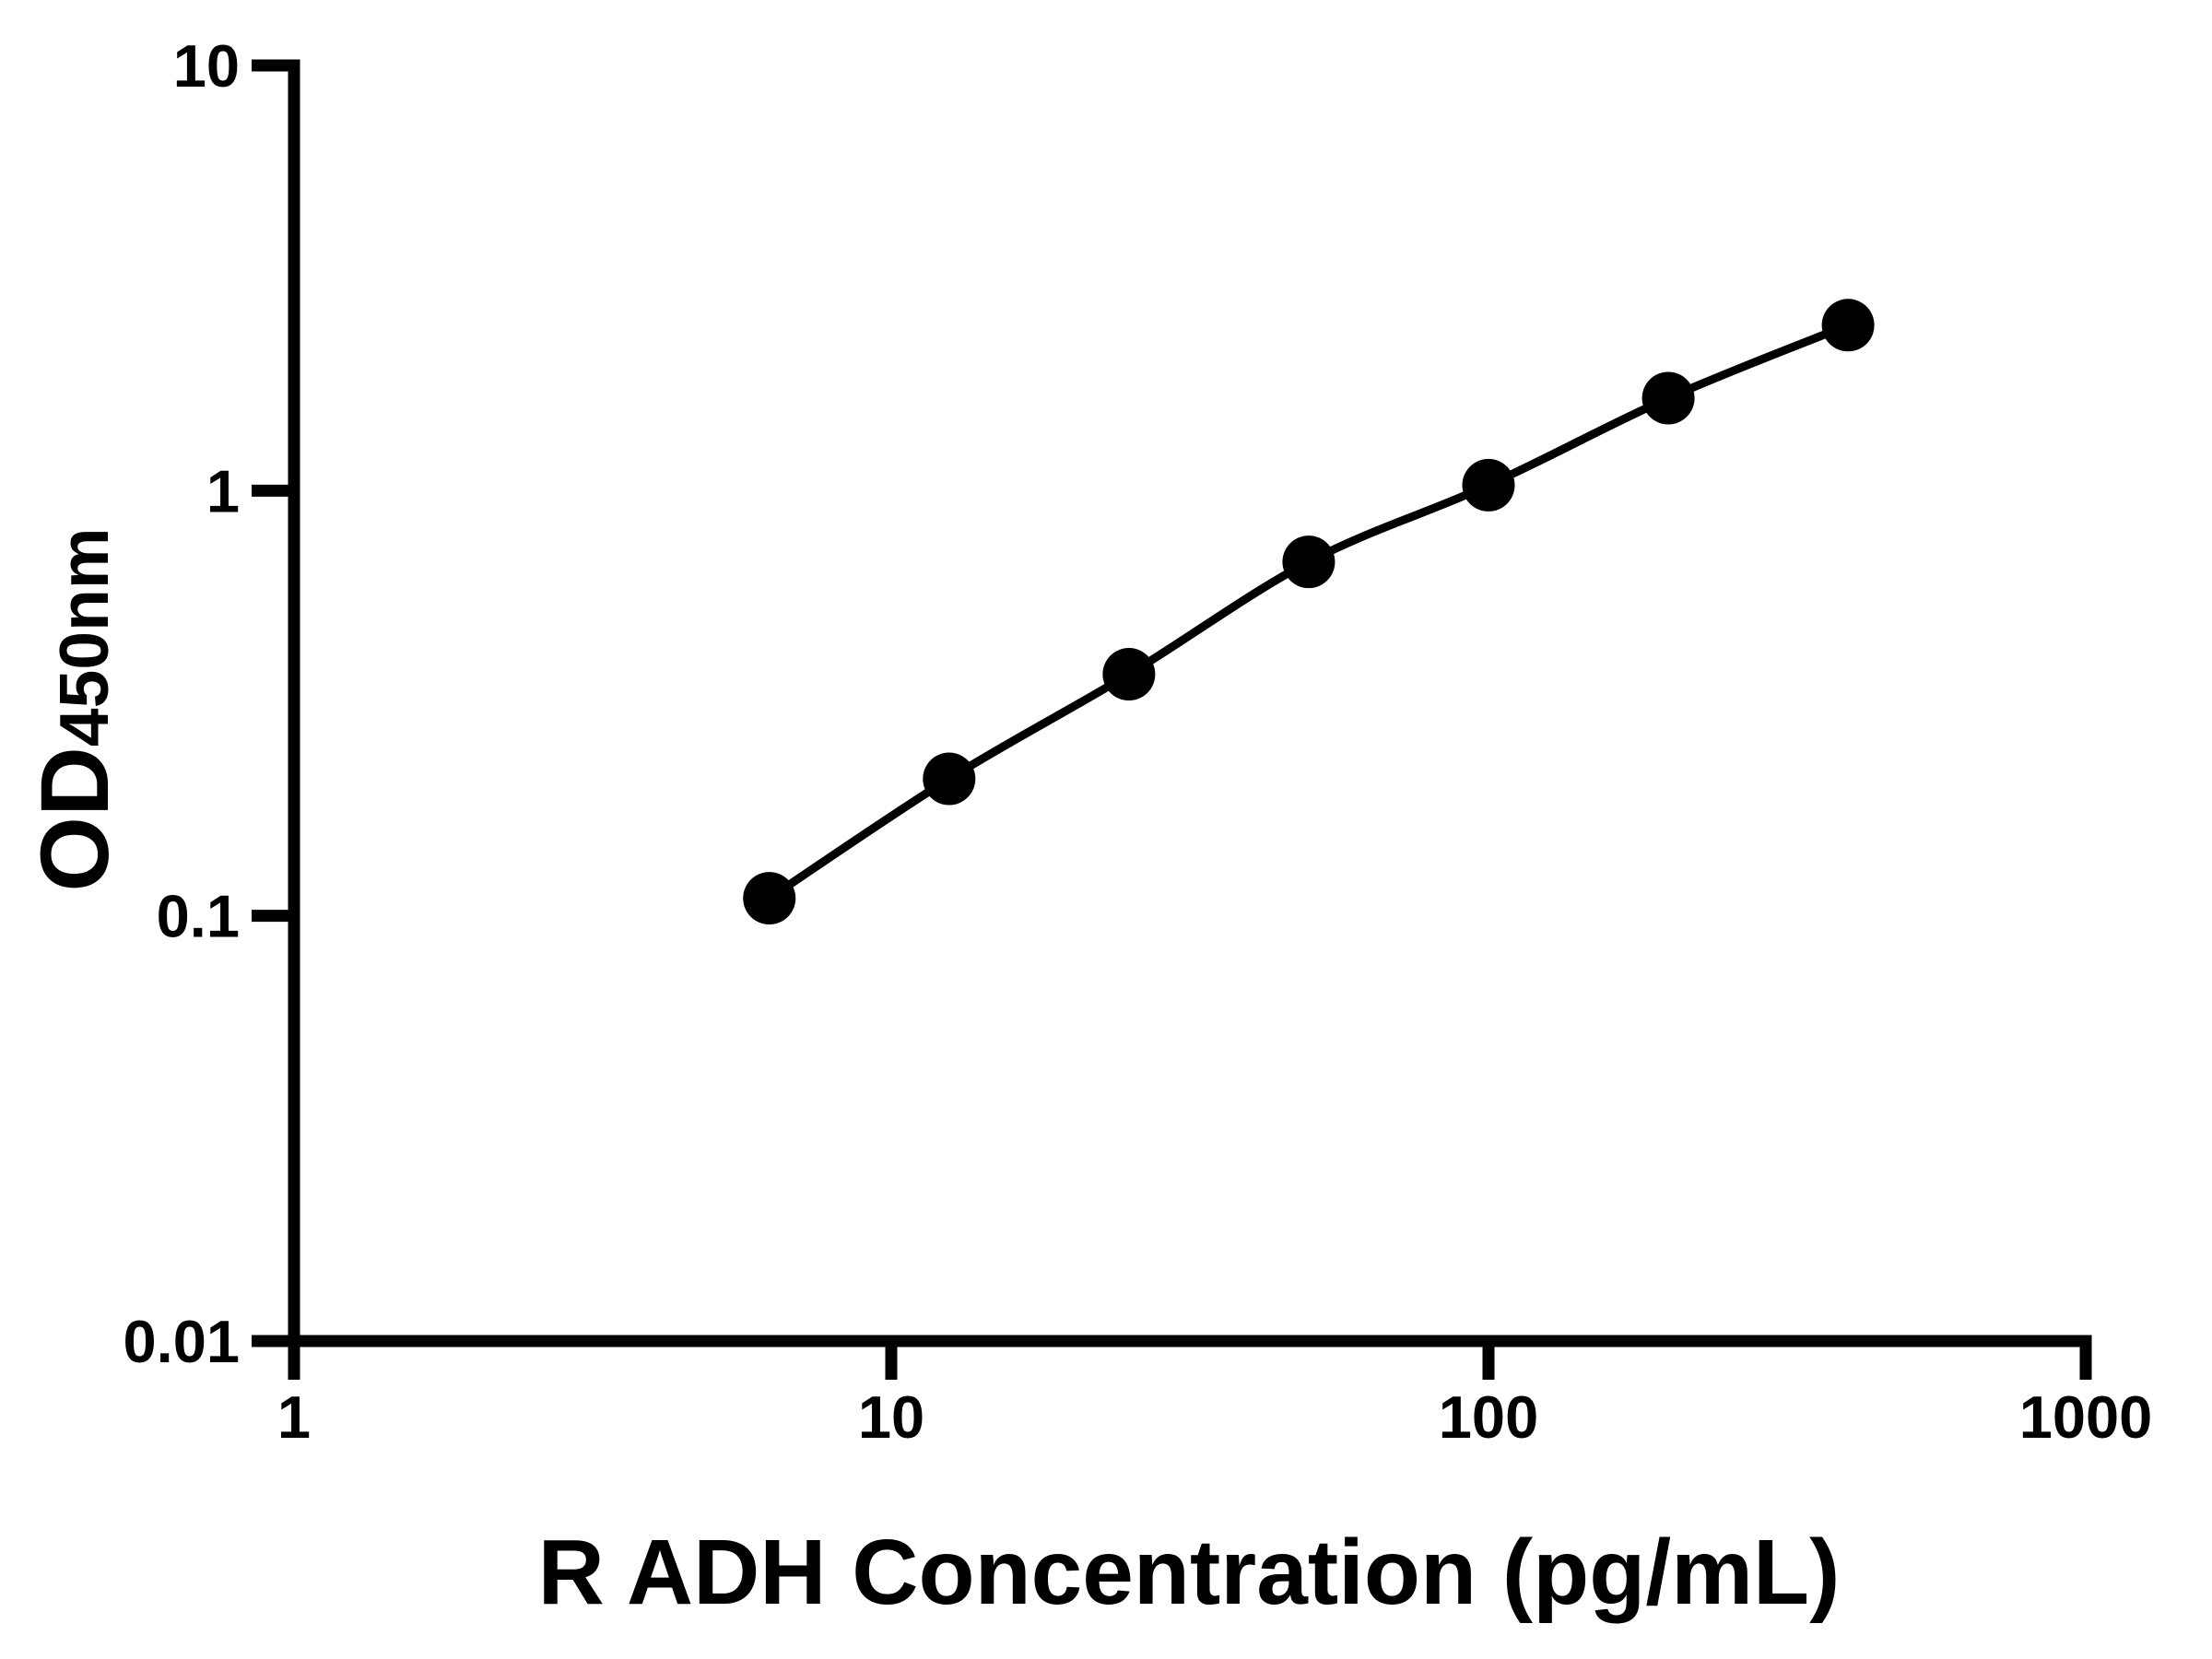 Image resolution: width=2212 pixels, height=1659 pixels. I want to click on x-tick-label: 100, so click(1488, 1417).